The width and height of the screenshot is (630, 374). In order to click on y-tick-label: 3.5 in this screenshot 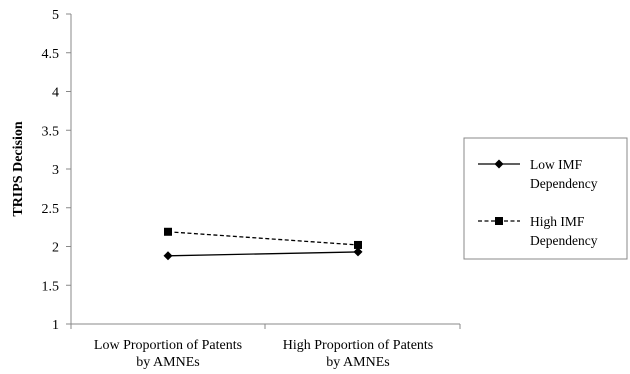, I will do `click(51, 131)`.